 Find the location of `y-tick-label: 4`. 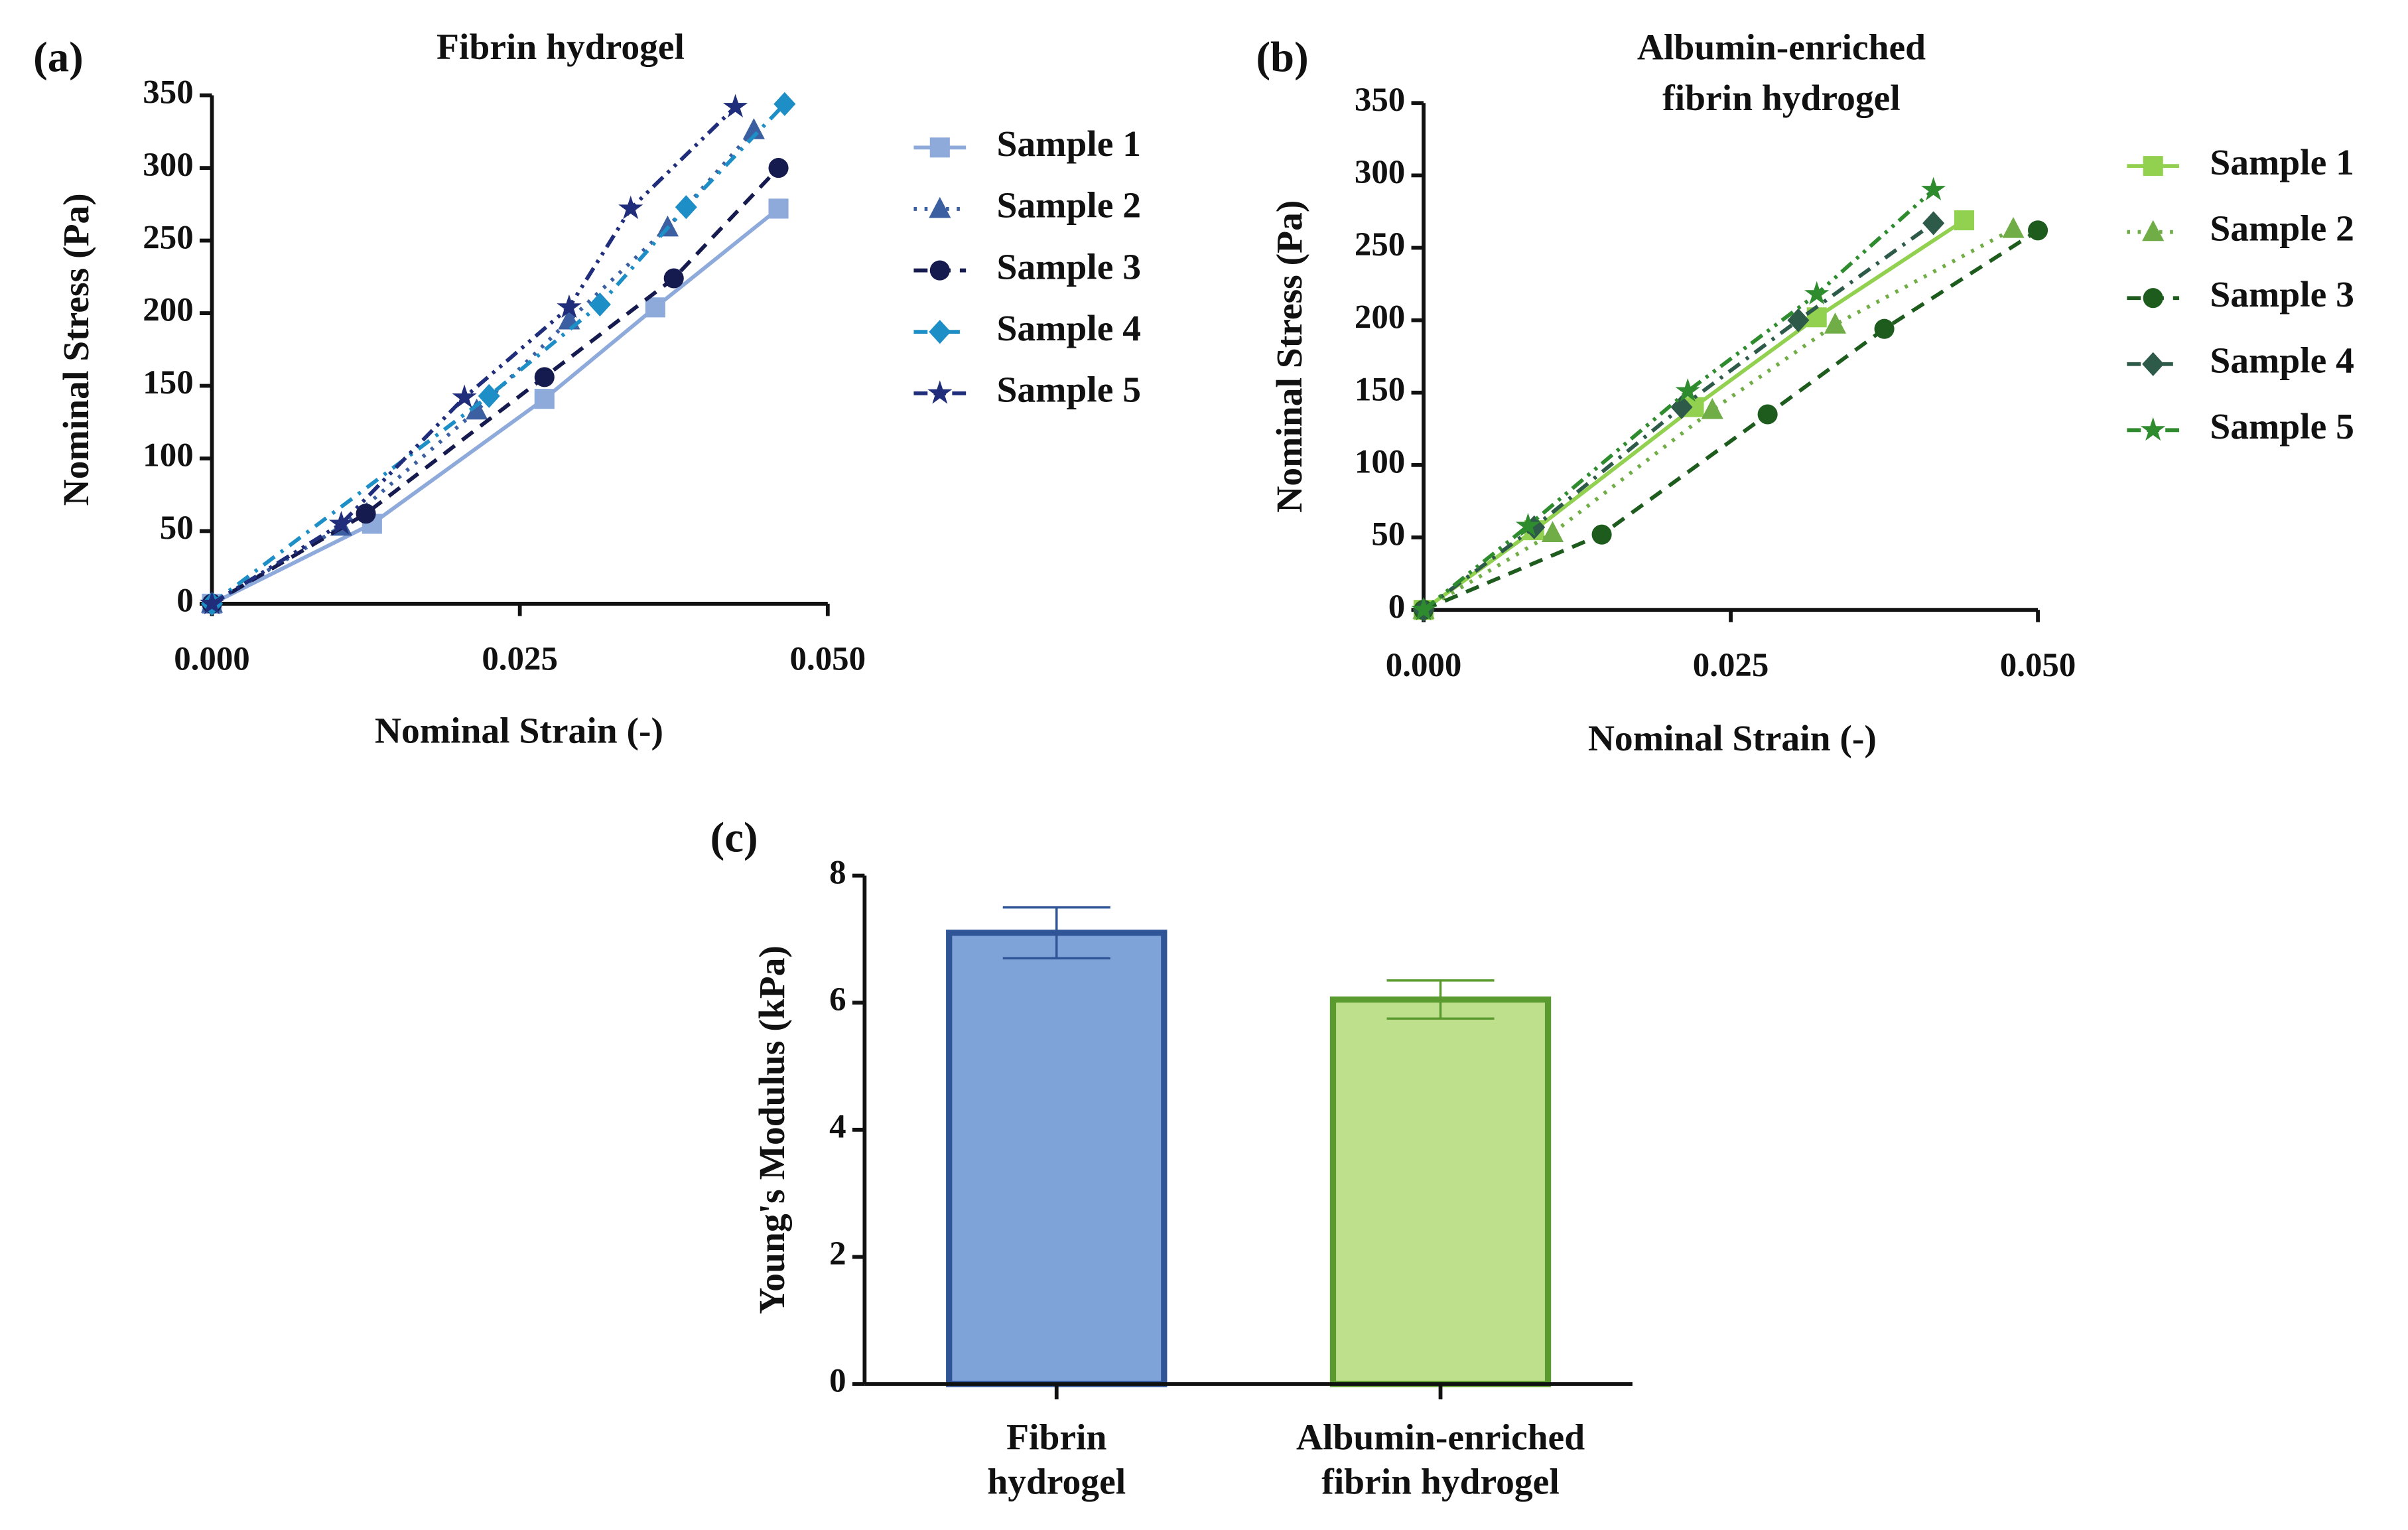

y-tick-label: 4 is located at coordinates (837, 1127).